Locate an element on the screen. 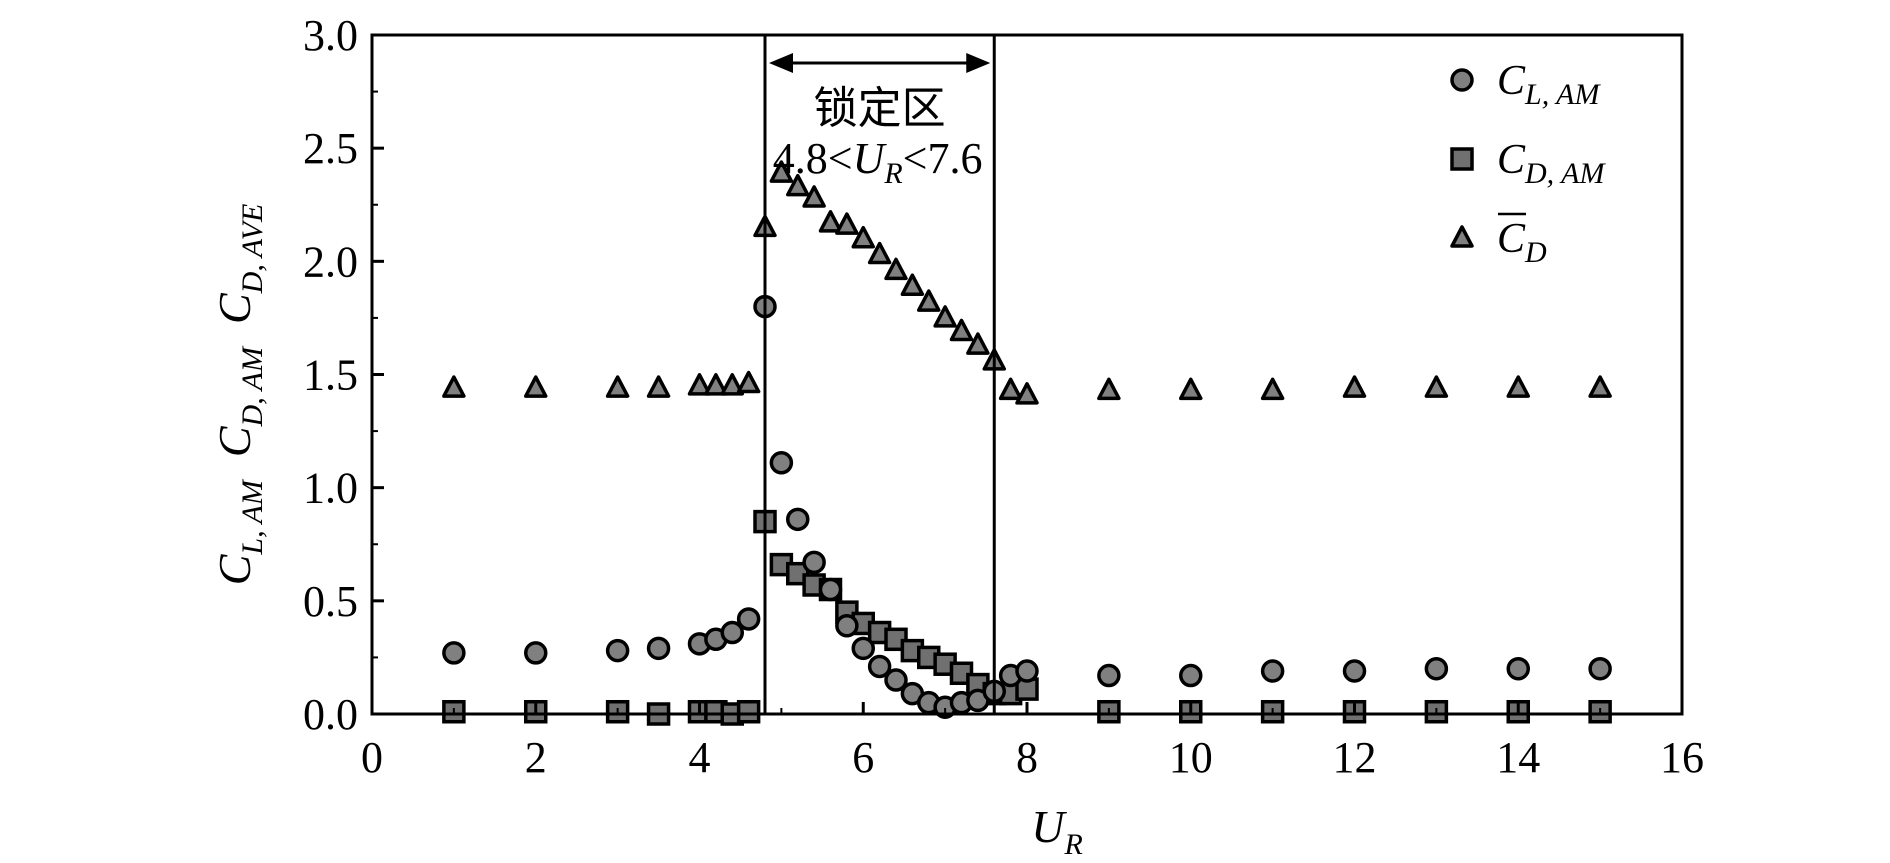 The width and height of the screenshot is (1890, 863). x-tick-label: 8 is located at coordinates (1027, 757).